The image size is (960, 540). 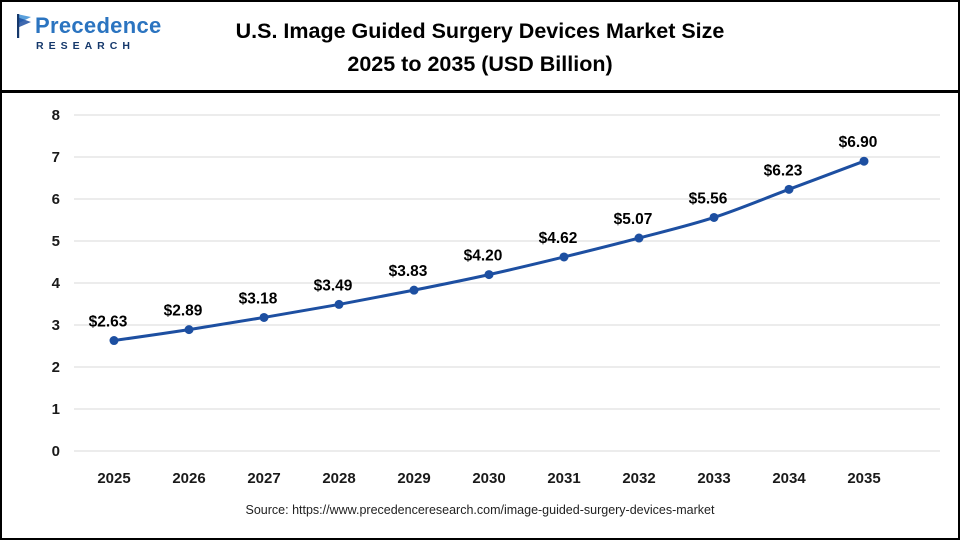 What do you see at coordinates (113, 478) in the screenshot?
I see `x-axis-tick-label: 2025` at bounding box center [113, 478].